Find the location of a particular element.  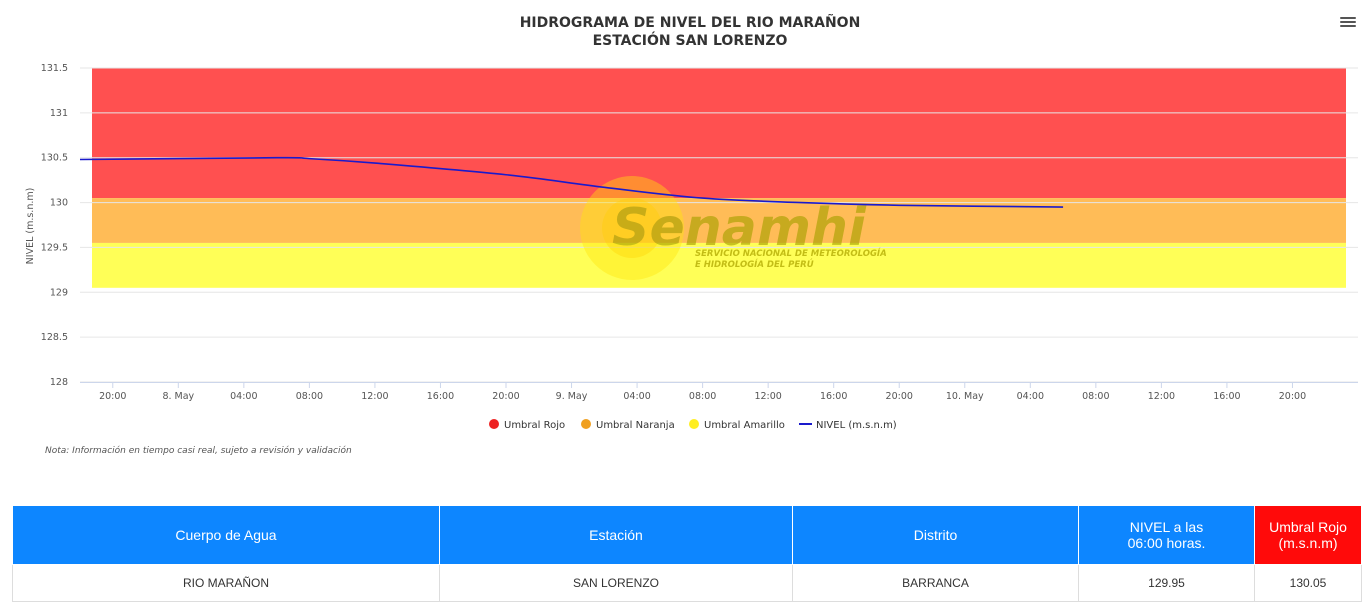

band-umbral-naranja is located at coordinates (719, 220).